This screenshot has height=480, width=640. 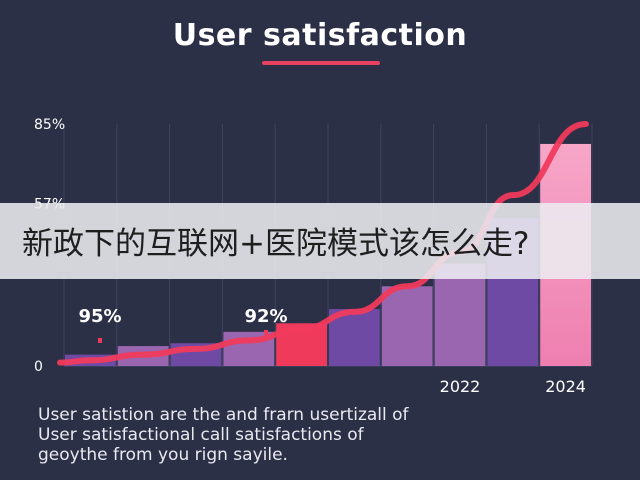 I want to click on data-label: 95%, so click(x=99, y=316).